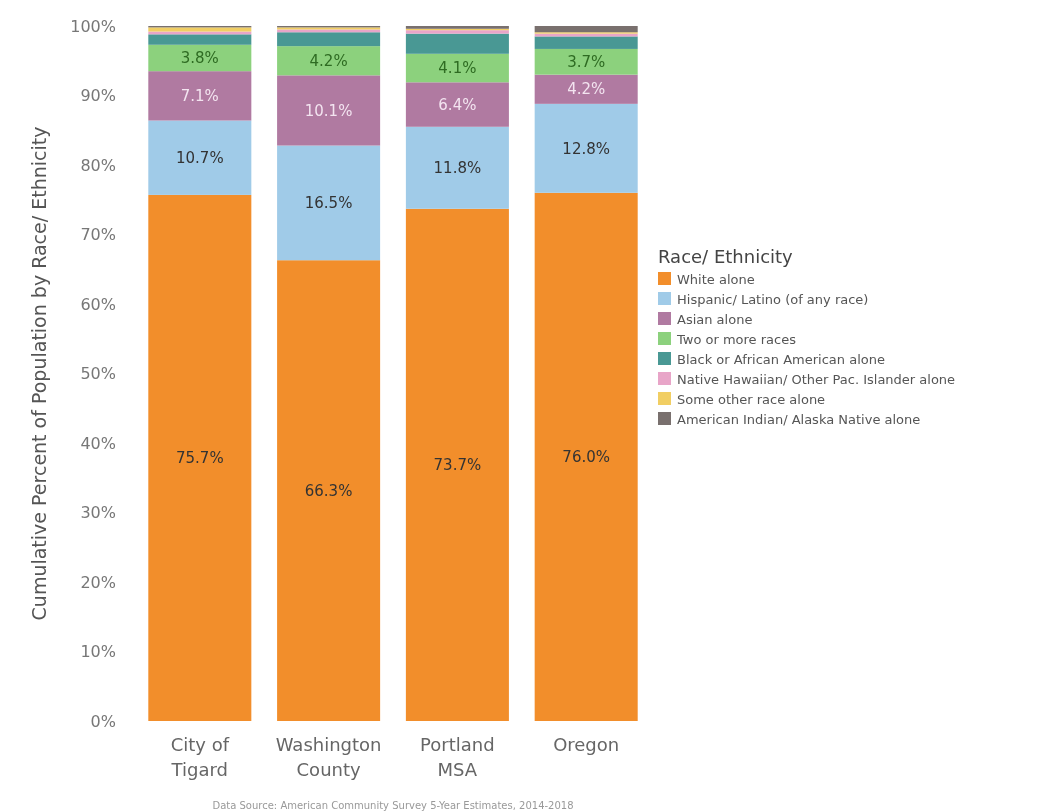 This screenshot has width=1037, height=811. What do you see at coordinates (93, 26) in the screenshot?
I see `y-tick-label: 100%` at bounding box center [93, 26].